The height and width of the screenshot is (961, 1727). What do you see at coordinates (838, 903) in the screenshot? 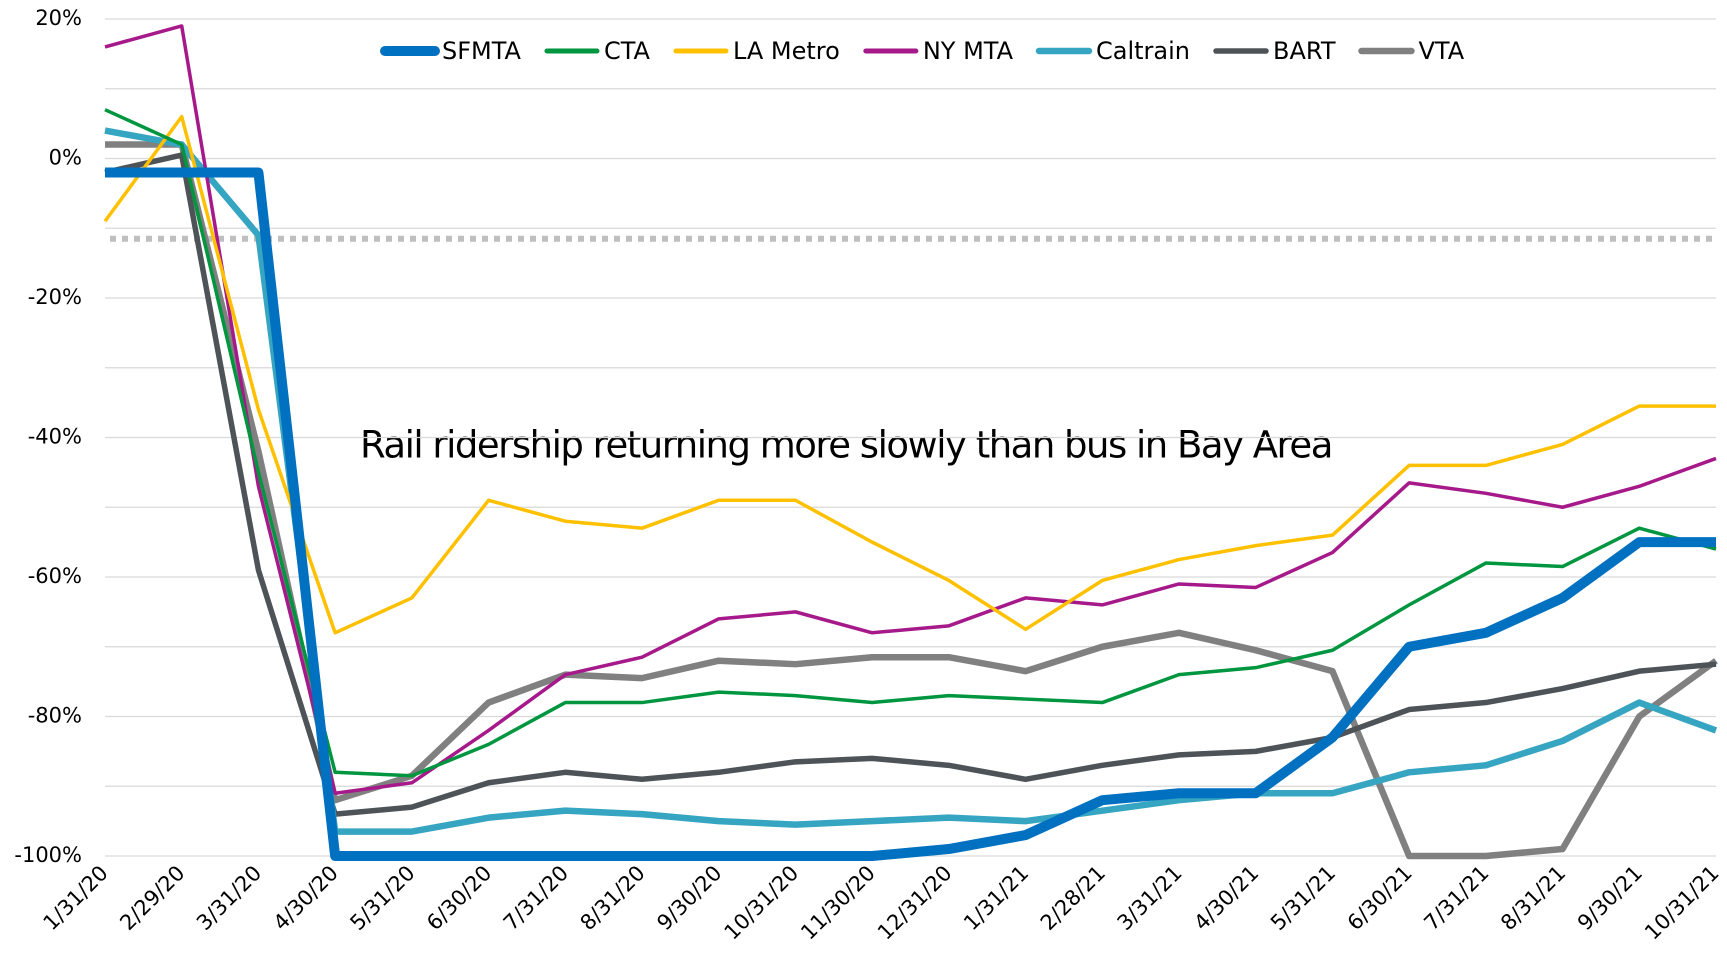
I see `x-tick-label: 11/30/20` at bounding box center [838, 903].